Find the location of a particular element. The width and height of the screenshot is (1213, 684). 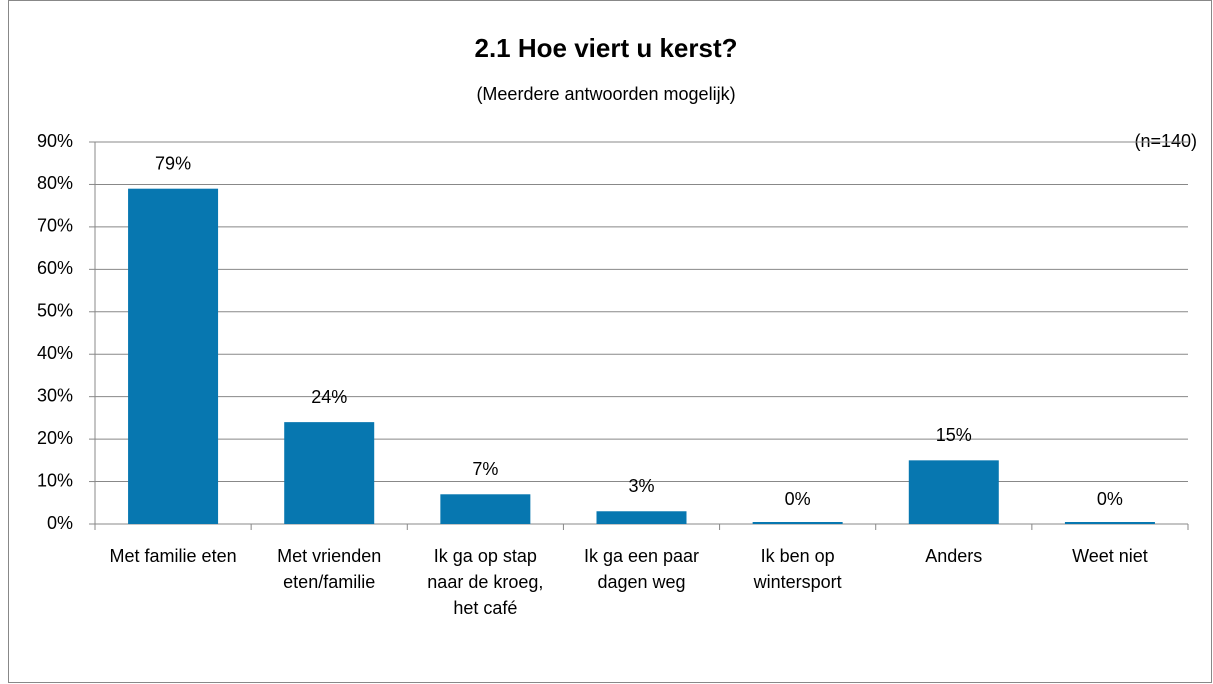

y-tick-label: 50% is located at coordinates (55, 311).